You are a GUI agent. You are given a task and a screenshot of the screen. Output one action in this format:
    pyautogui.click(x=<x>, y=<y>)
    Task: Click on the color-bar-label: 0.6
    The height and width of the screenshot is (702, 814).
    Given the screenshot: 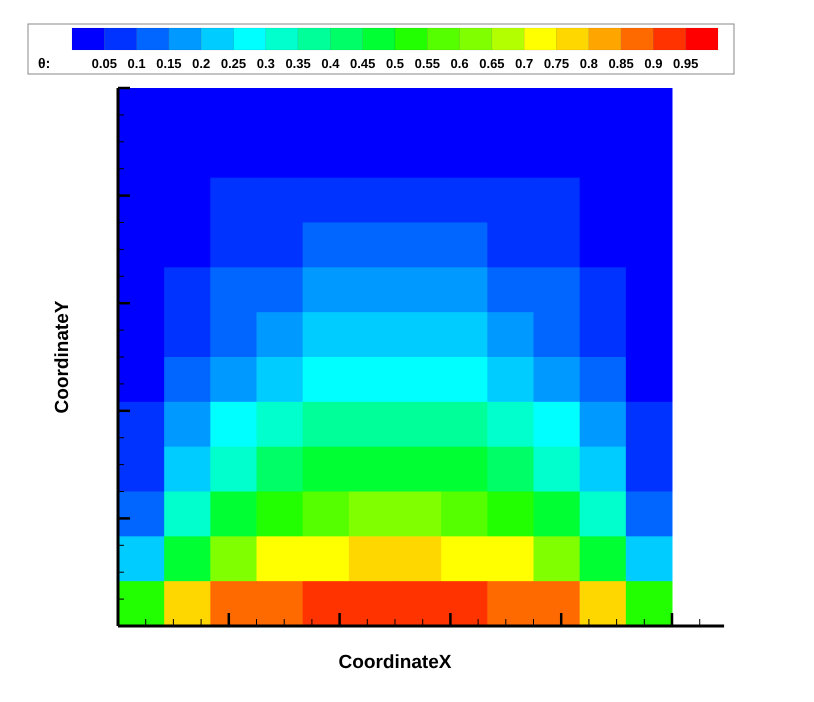 What is the action you would take?
    pyautogui.click(x=459, y=63)
    